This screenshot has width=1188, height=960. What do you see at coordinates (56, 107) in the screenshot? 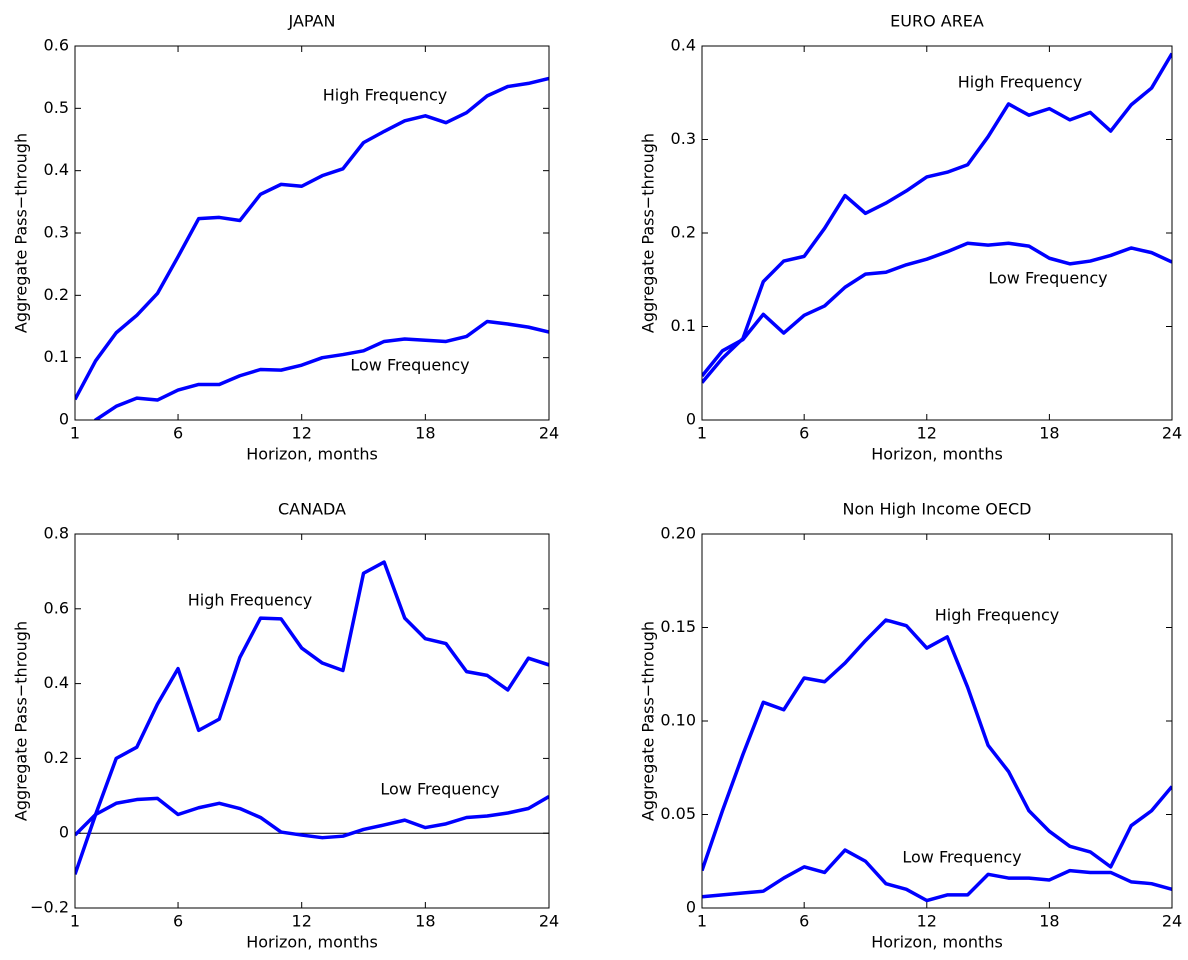
I see `y-tick-label: 0.5` at bounding box center [56, 107].